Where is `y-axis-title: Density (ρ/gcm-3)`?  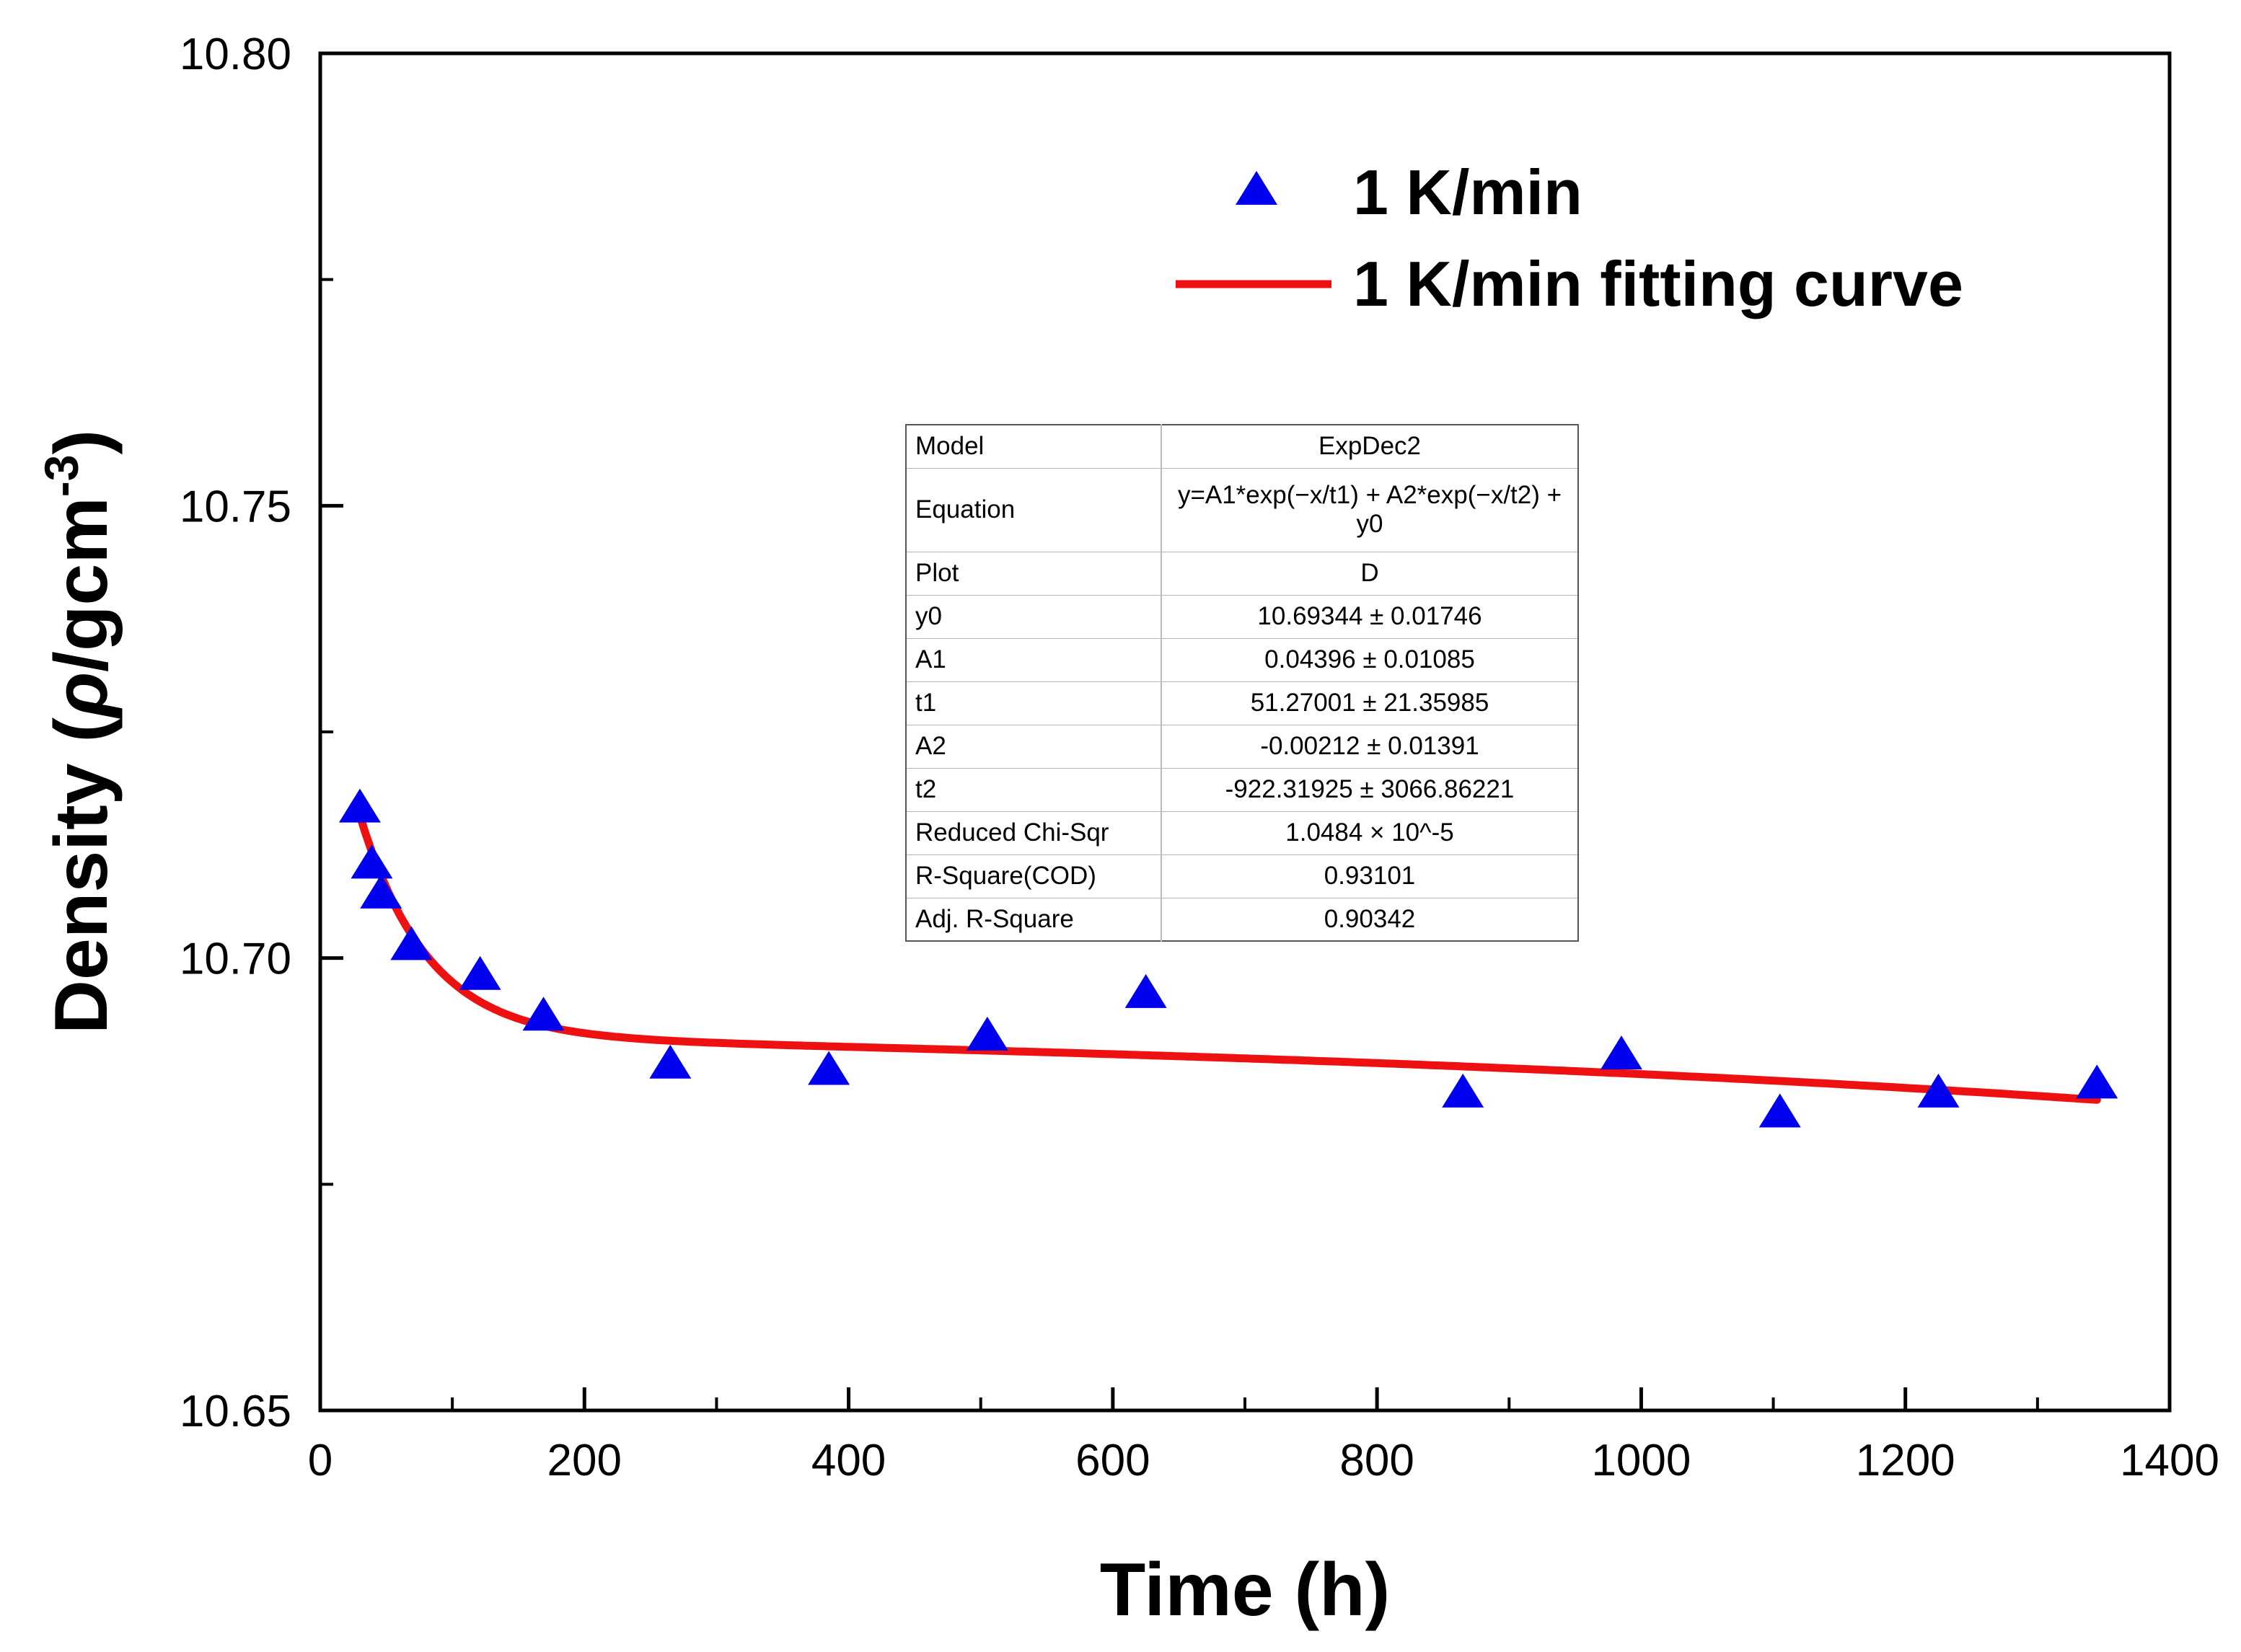
y-axis-title: Density (ρ/gcm-3) is located at coordinates (79, 732).